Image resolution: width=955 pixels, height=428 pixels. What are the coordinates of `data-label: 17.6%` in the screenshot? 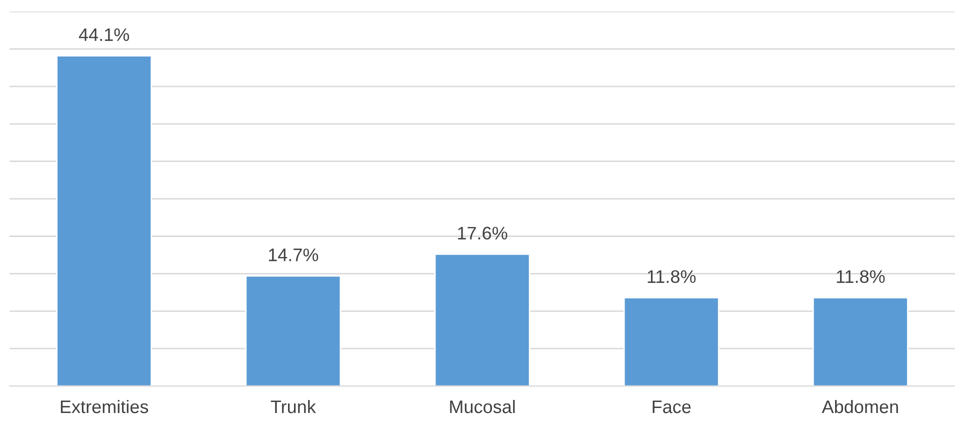 It's located at (483, 233).